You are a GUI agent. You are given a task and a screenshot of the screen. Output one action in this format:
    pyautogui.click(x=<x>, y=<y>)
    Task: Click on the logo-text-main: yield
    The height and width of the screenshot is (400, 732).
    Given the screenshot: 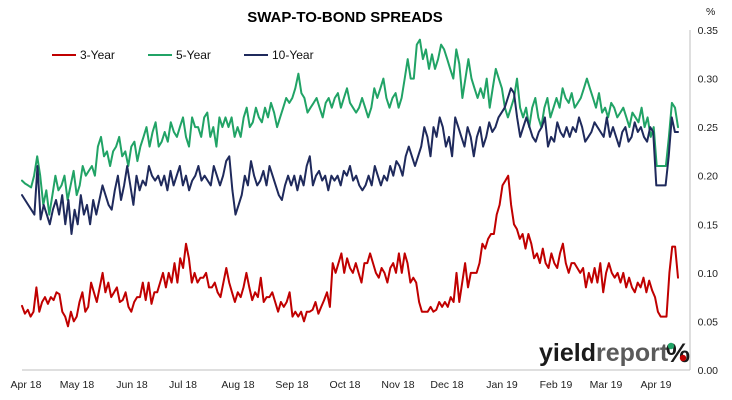 What is the action you would take?
    pyautogui.click(x=567, y=353)
    